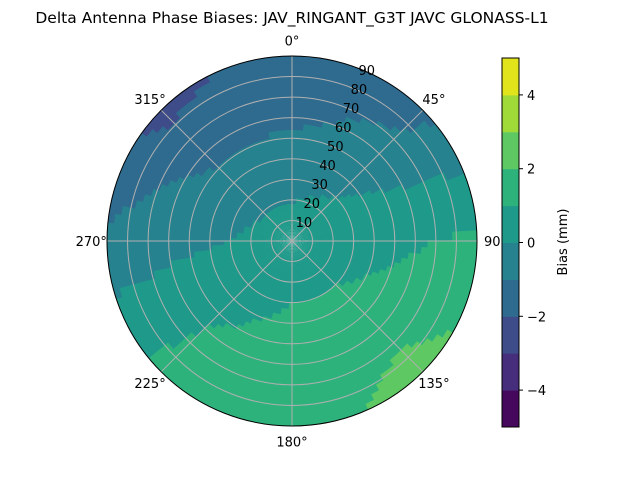  Describe the element at coordinates (531, 170) in the screenshot. I see `colorbar-tick-label: 2` at that location.